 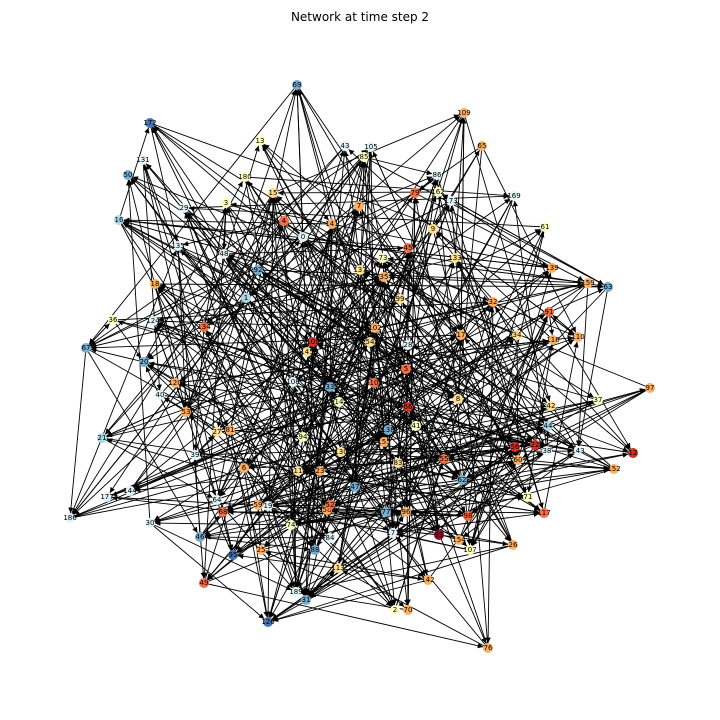 What do you see at coordinates (469, 550) in the screenshot?
I see `node-label: 107` at bounding box center [469, 550].